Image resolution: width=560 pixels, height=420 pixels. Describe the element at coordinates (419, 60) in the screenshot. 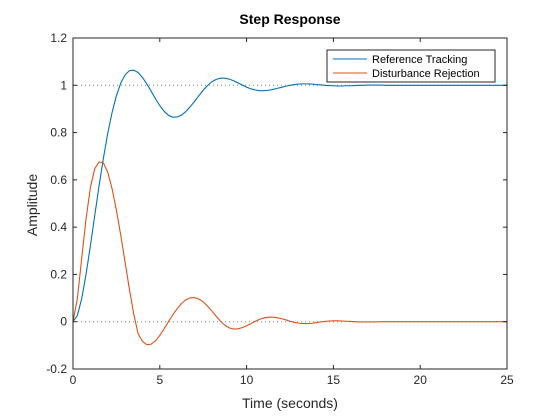

I see `legend-label-1: Reference Tracking` at that location.